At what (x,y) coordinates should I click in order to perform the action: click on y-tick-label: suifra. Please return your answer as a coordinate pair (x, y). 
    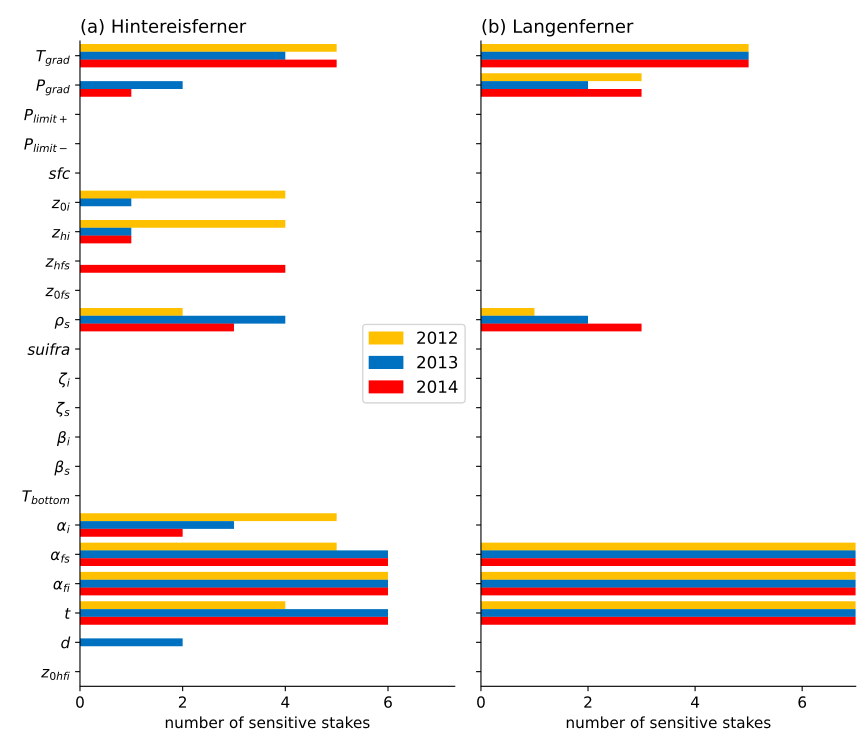
    Looking at the image, I should click on (49, 349).